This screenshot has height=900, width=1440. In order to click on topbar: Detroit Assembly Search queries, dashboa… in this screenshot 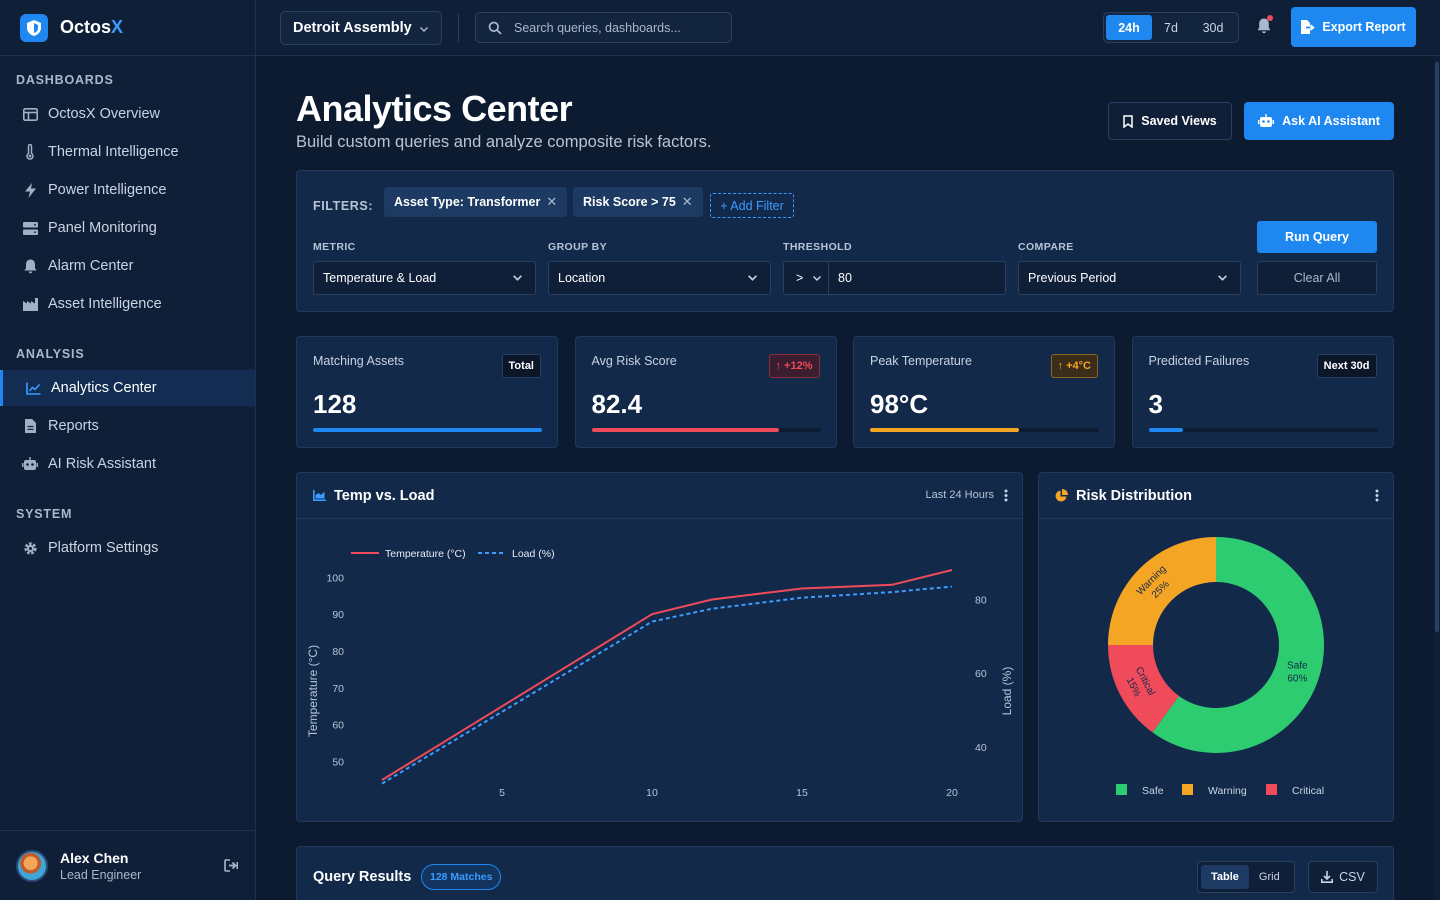, I will do `click(848, 28)`.